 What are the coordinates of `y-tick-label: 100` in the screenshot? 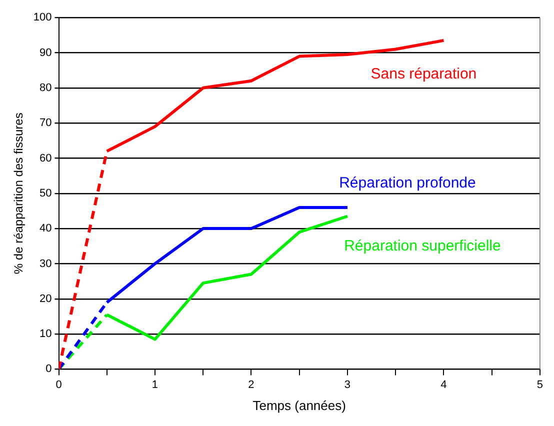 It's located at (42, 18).